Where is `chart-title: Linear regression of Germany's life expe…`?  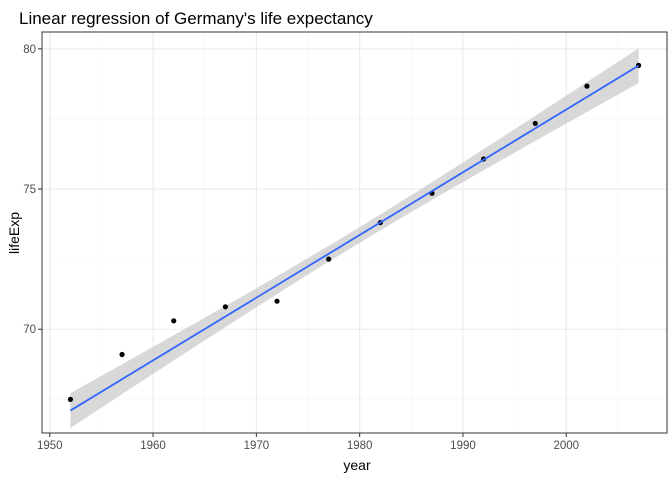
chart-title: Linear regression of Germany's life expe… is located at coordinates (196, 18).